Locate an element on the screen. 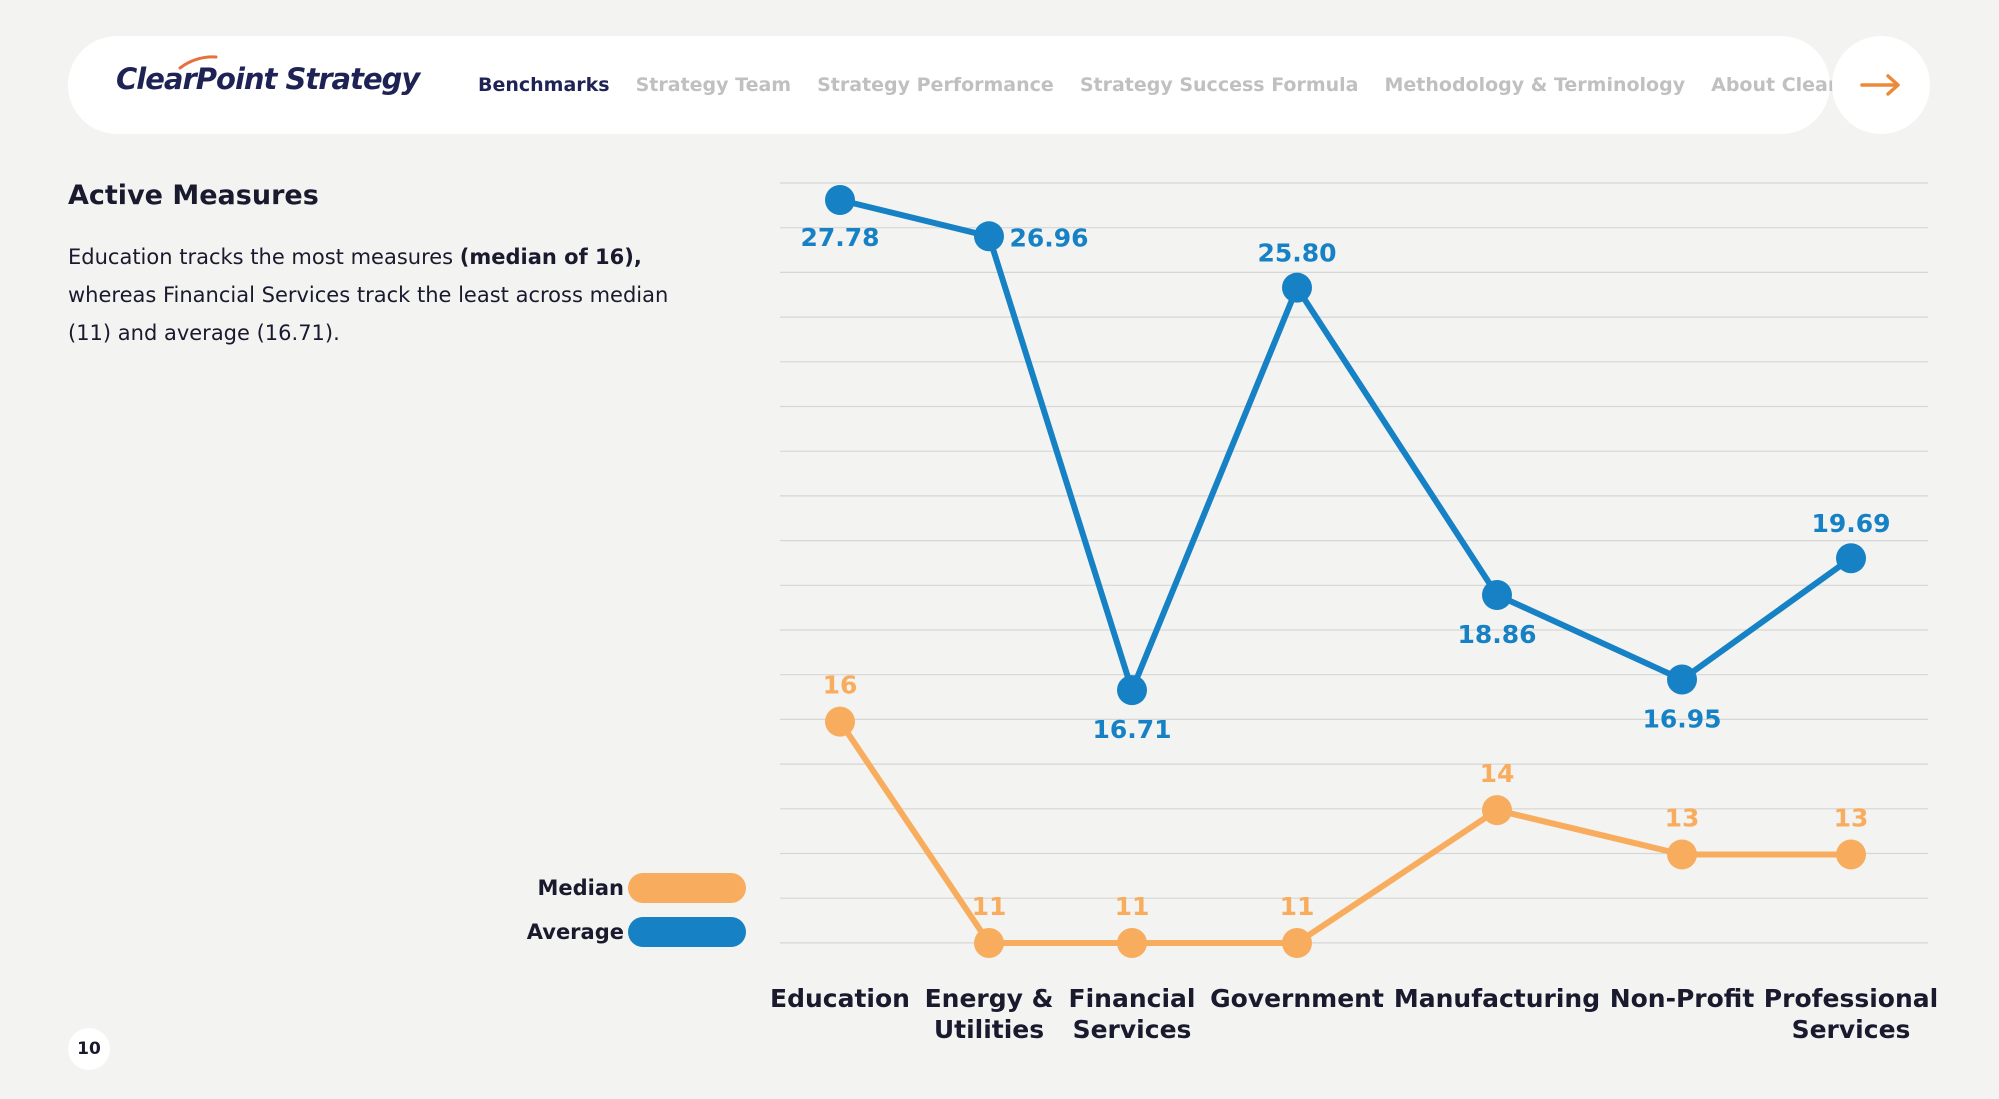 The image size is (1999, 1099). nav-item-strategy-team: Strategy Team is located at coordinates (713, 85).